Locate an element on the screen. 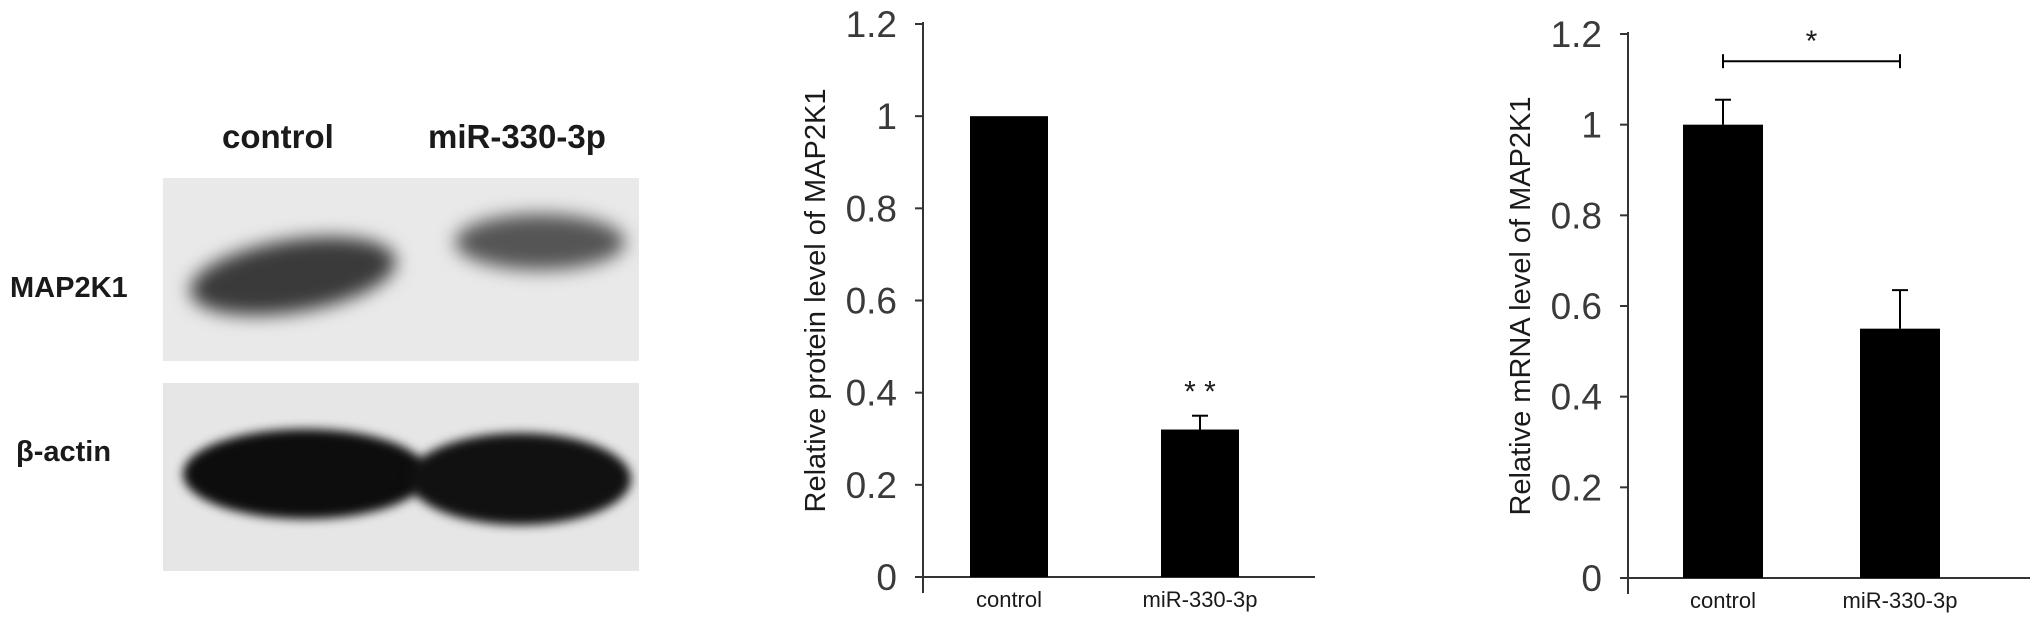 The height and width of the screenshot is (622, 2031). protein-y-tick-label-3: 0.6 is located at coordinates (871, 301).